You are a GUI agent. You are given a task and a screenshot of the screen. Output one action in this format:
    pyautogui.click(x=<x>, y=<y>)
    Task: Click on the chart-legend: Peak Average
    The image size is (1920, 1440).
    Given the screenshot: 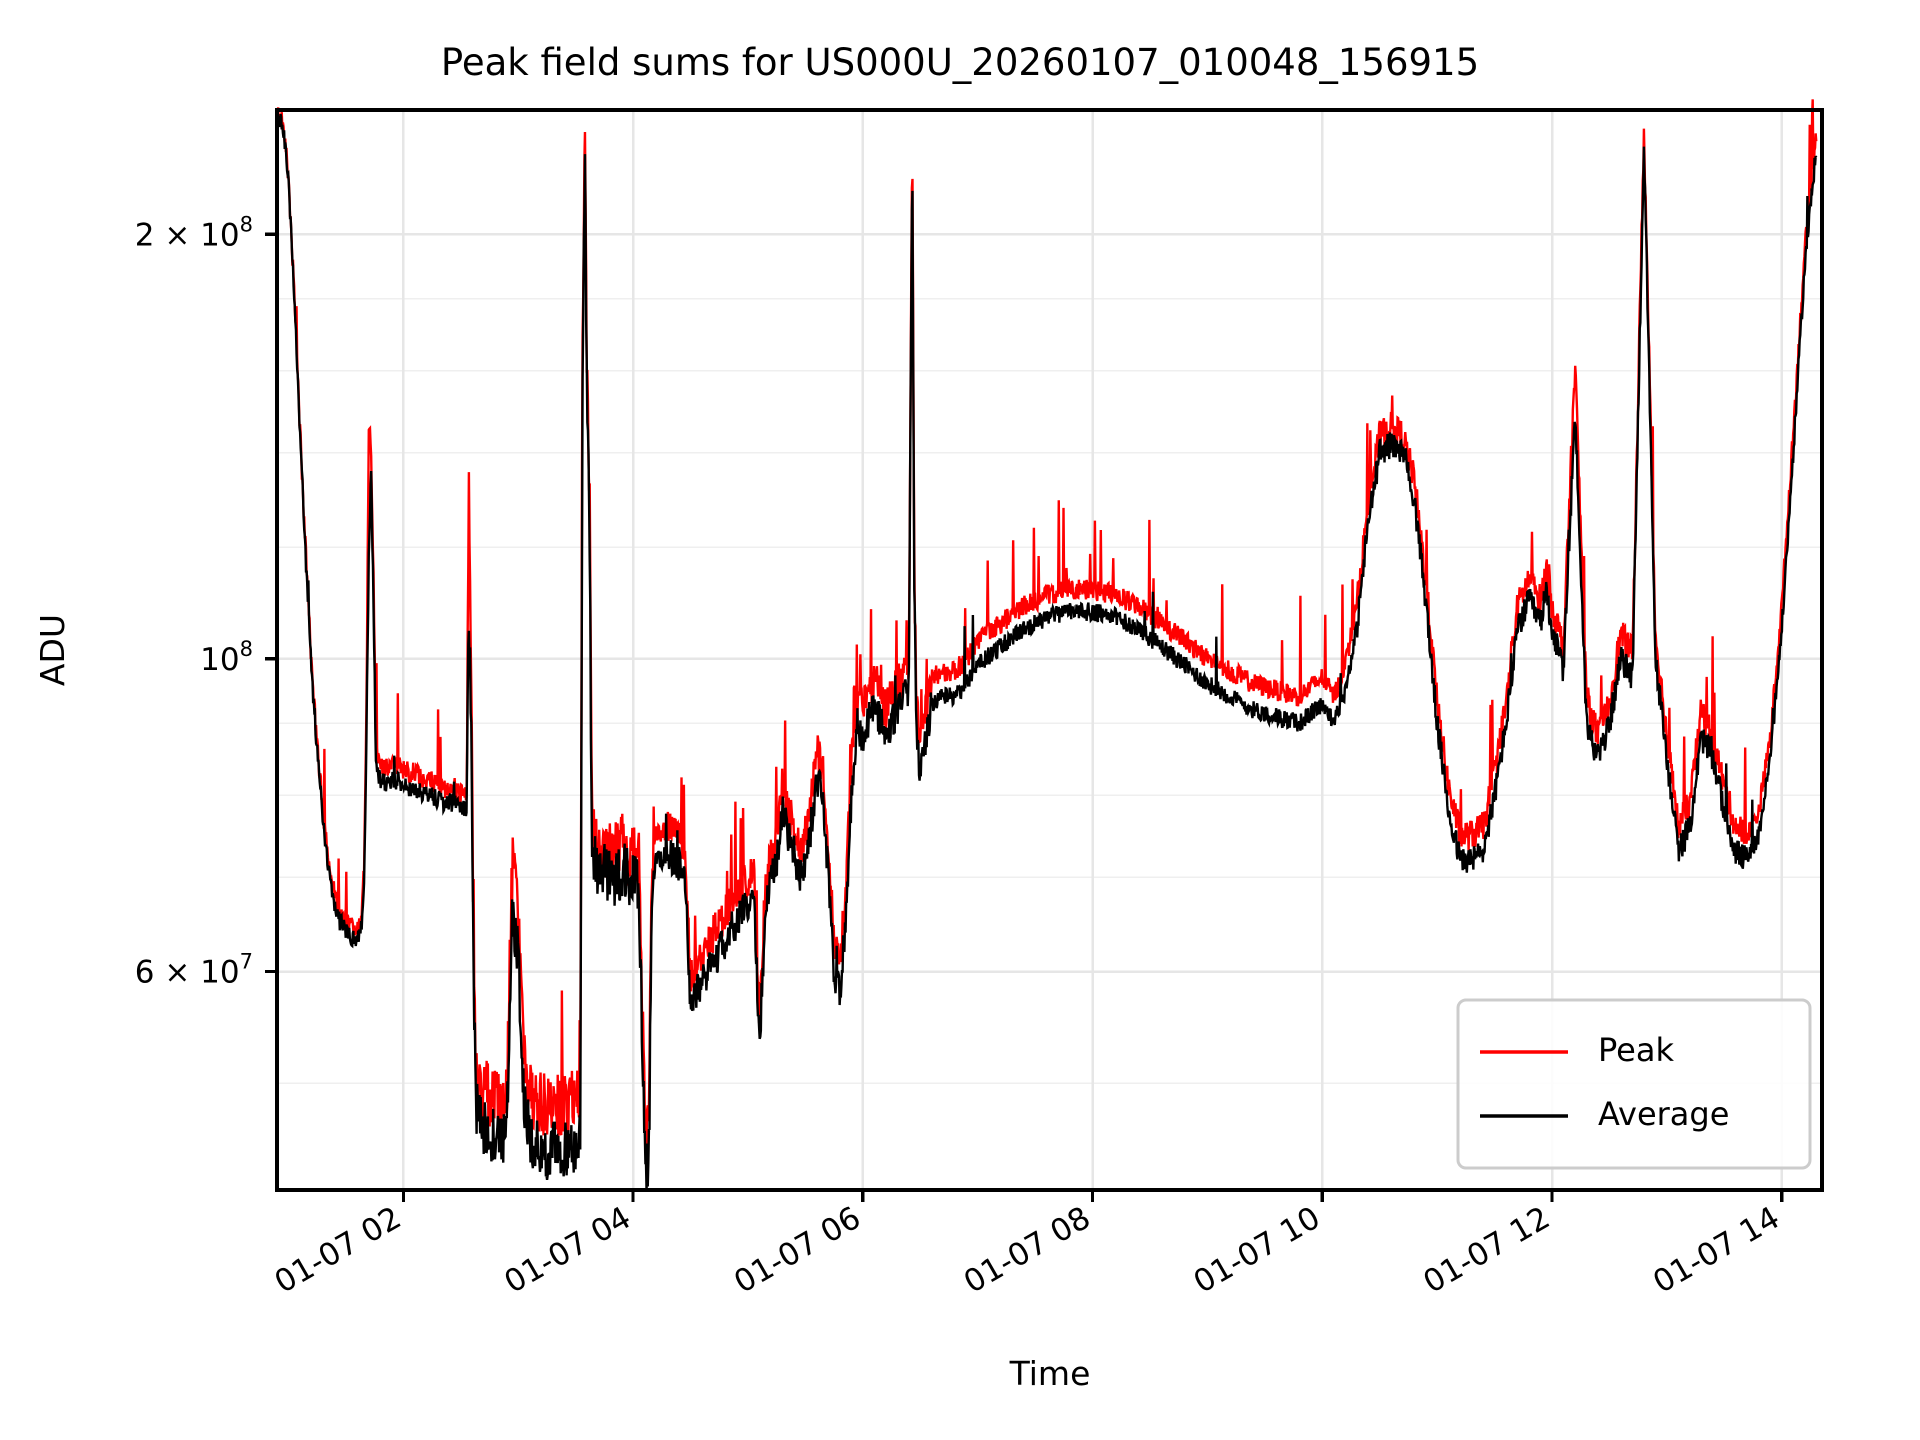 What is the action you would take?
    pyautogui.click(x=1634, y=1084)
    